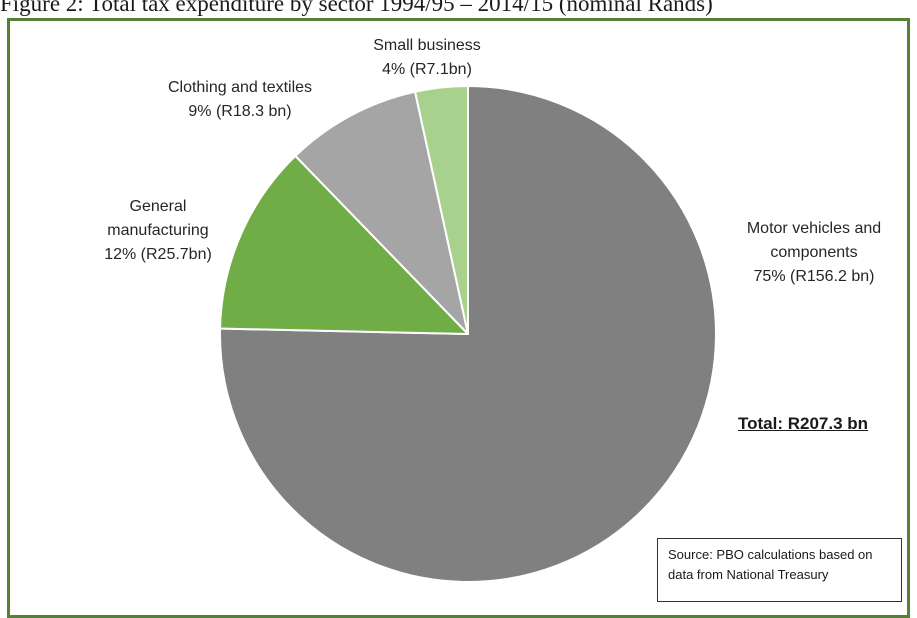 Image resolution: width=917 pixels, height=618 pixels. I want to click on slice-name-line: General, so click(158, 206).